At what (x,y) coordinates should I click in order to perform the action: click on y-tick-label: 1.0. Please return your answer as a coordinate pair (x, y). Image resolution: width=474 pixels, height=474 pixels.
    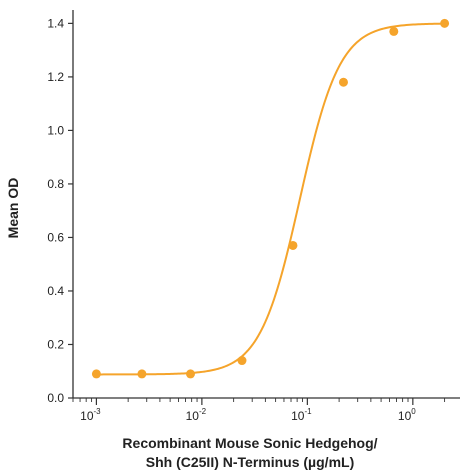
    Looking at the image, I should click on (55, 130).